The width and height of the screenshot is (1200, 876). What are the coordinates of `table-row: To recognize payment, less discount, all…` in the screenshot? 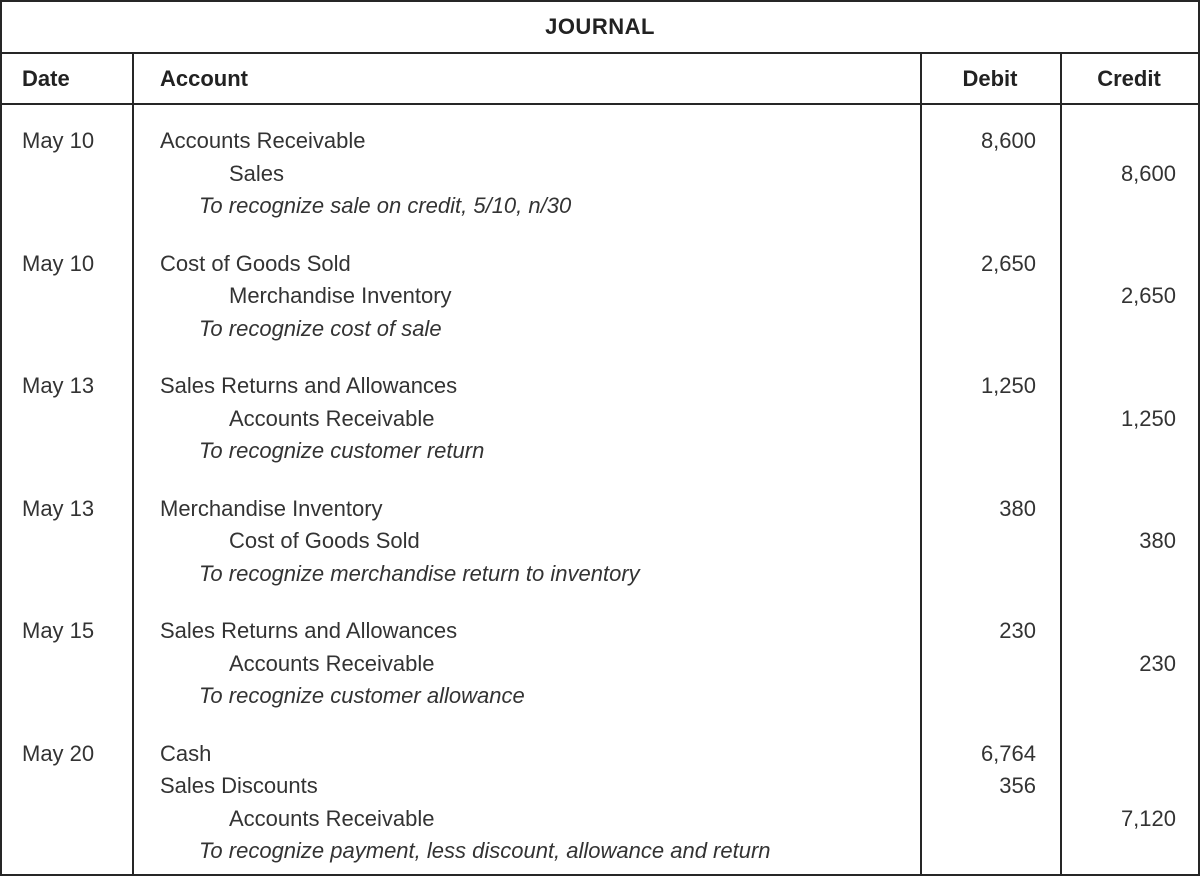 It's located at (600, 851).